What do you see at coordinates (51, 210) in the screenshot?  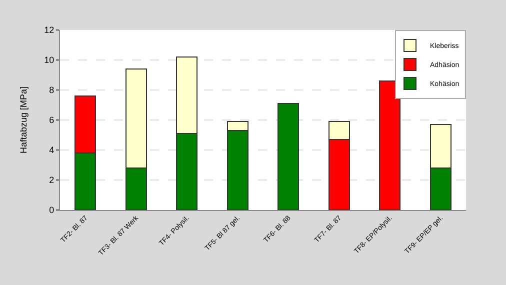 I see `y-tick-label: 0` at bounding box center [51, 210].